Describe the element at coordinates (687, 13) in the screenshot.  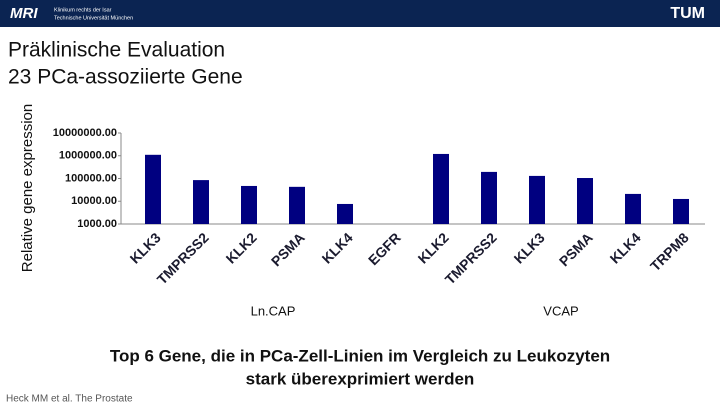
I see `logo-right: TUM` at that location.